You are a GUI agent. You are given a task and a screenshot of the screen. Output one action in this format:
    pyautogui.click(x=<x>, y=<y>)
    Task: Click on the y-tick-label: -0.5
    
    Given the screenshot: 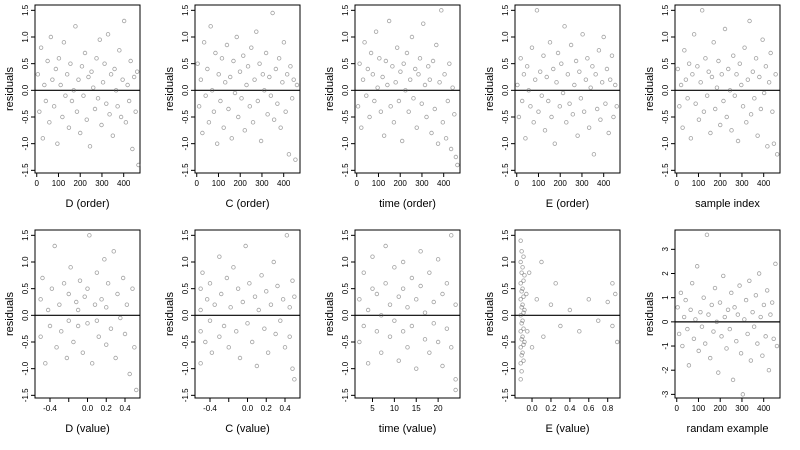 What is the action you would take?
    pyautogui.click(x=345, y=342)
    